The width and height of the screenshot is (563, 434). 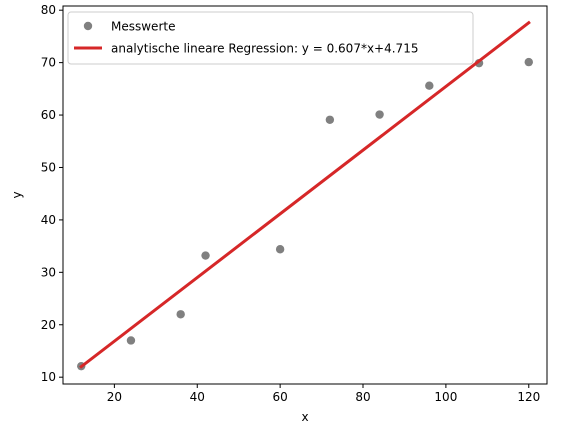 What do you see at coordinates (17, 194) in the screenshot?
I see `y-axis-label: y` at bounding box center [17, 194].